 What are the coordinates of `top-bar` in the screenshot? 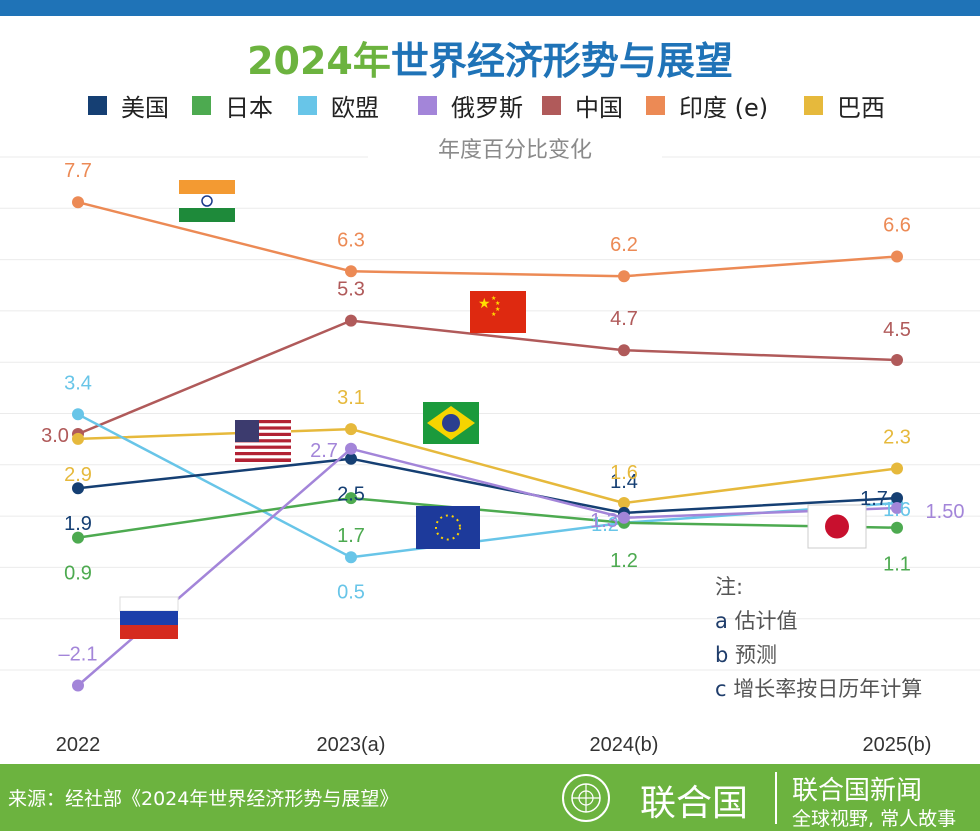 It's located at (490, 8).